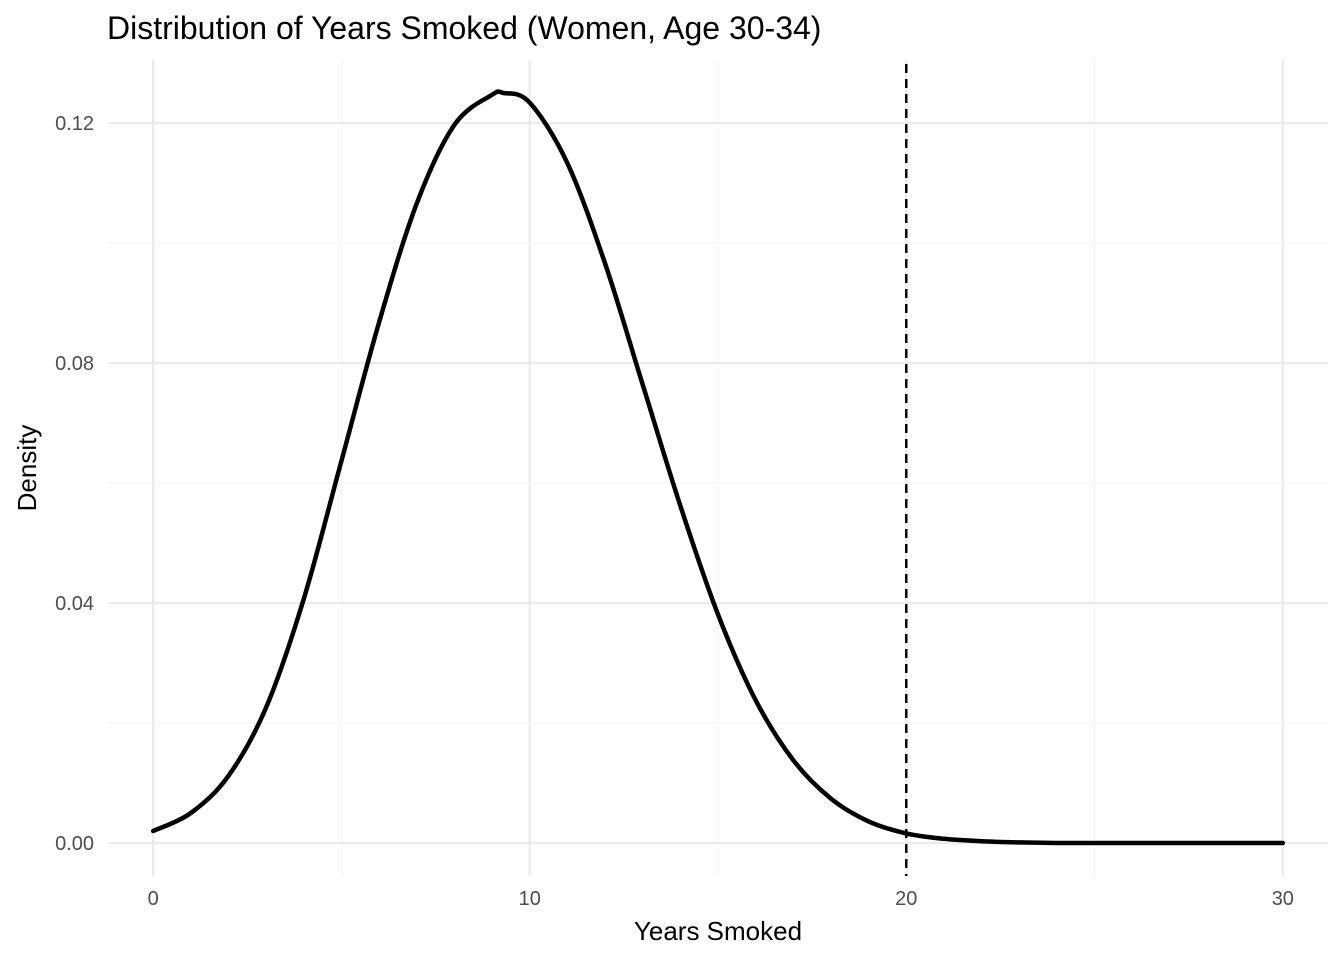 This screenshot has height=960, width=1344. Describe the element at coordinates (721, 899) in the screenshot. I see `x-axis-tick-labels: 0 10 20 30` at that location.